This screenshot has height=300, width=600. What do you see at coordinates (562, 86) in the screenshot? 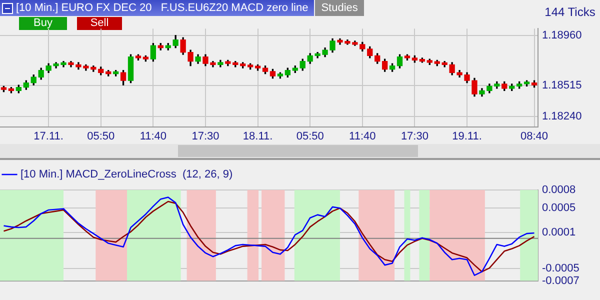
I see `y-tick-label: 1.18515` at bounding box center [562, 86].